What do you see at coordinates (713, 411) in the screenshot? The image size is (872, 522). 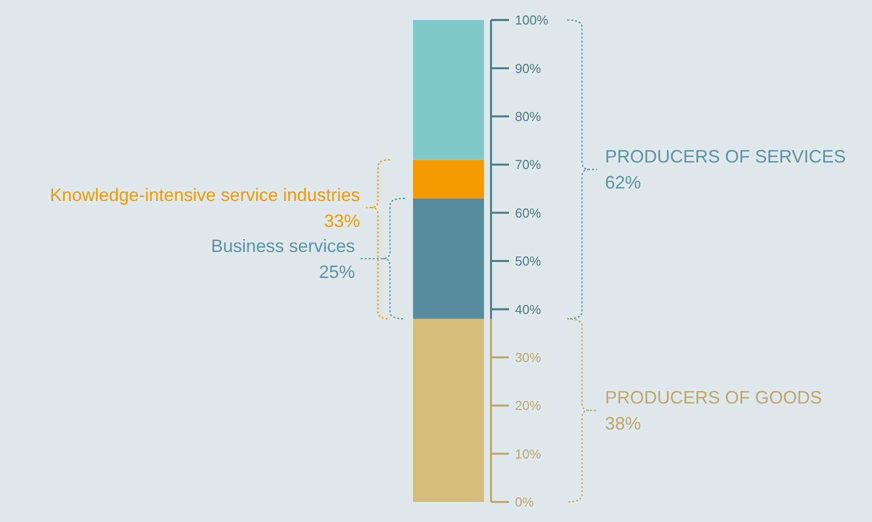 I see `text: PRODUCERS OF GOODS 38%` at bounding box center [713, 411].